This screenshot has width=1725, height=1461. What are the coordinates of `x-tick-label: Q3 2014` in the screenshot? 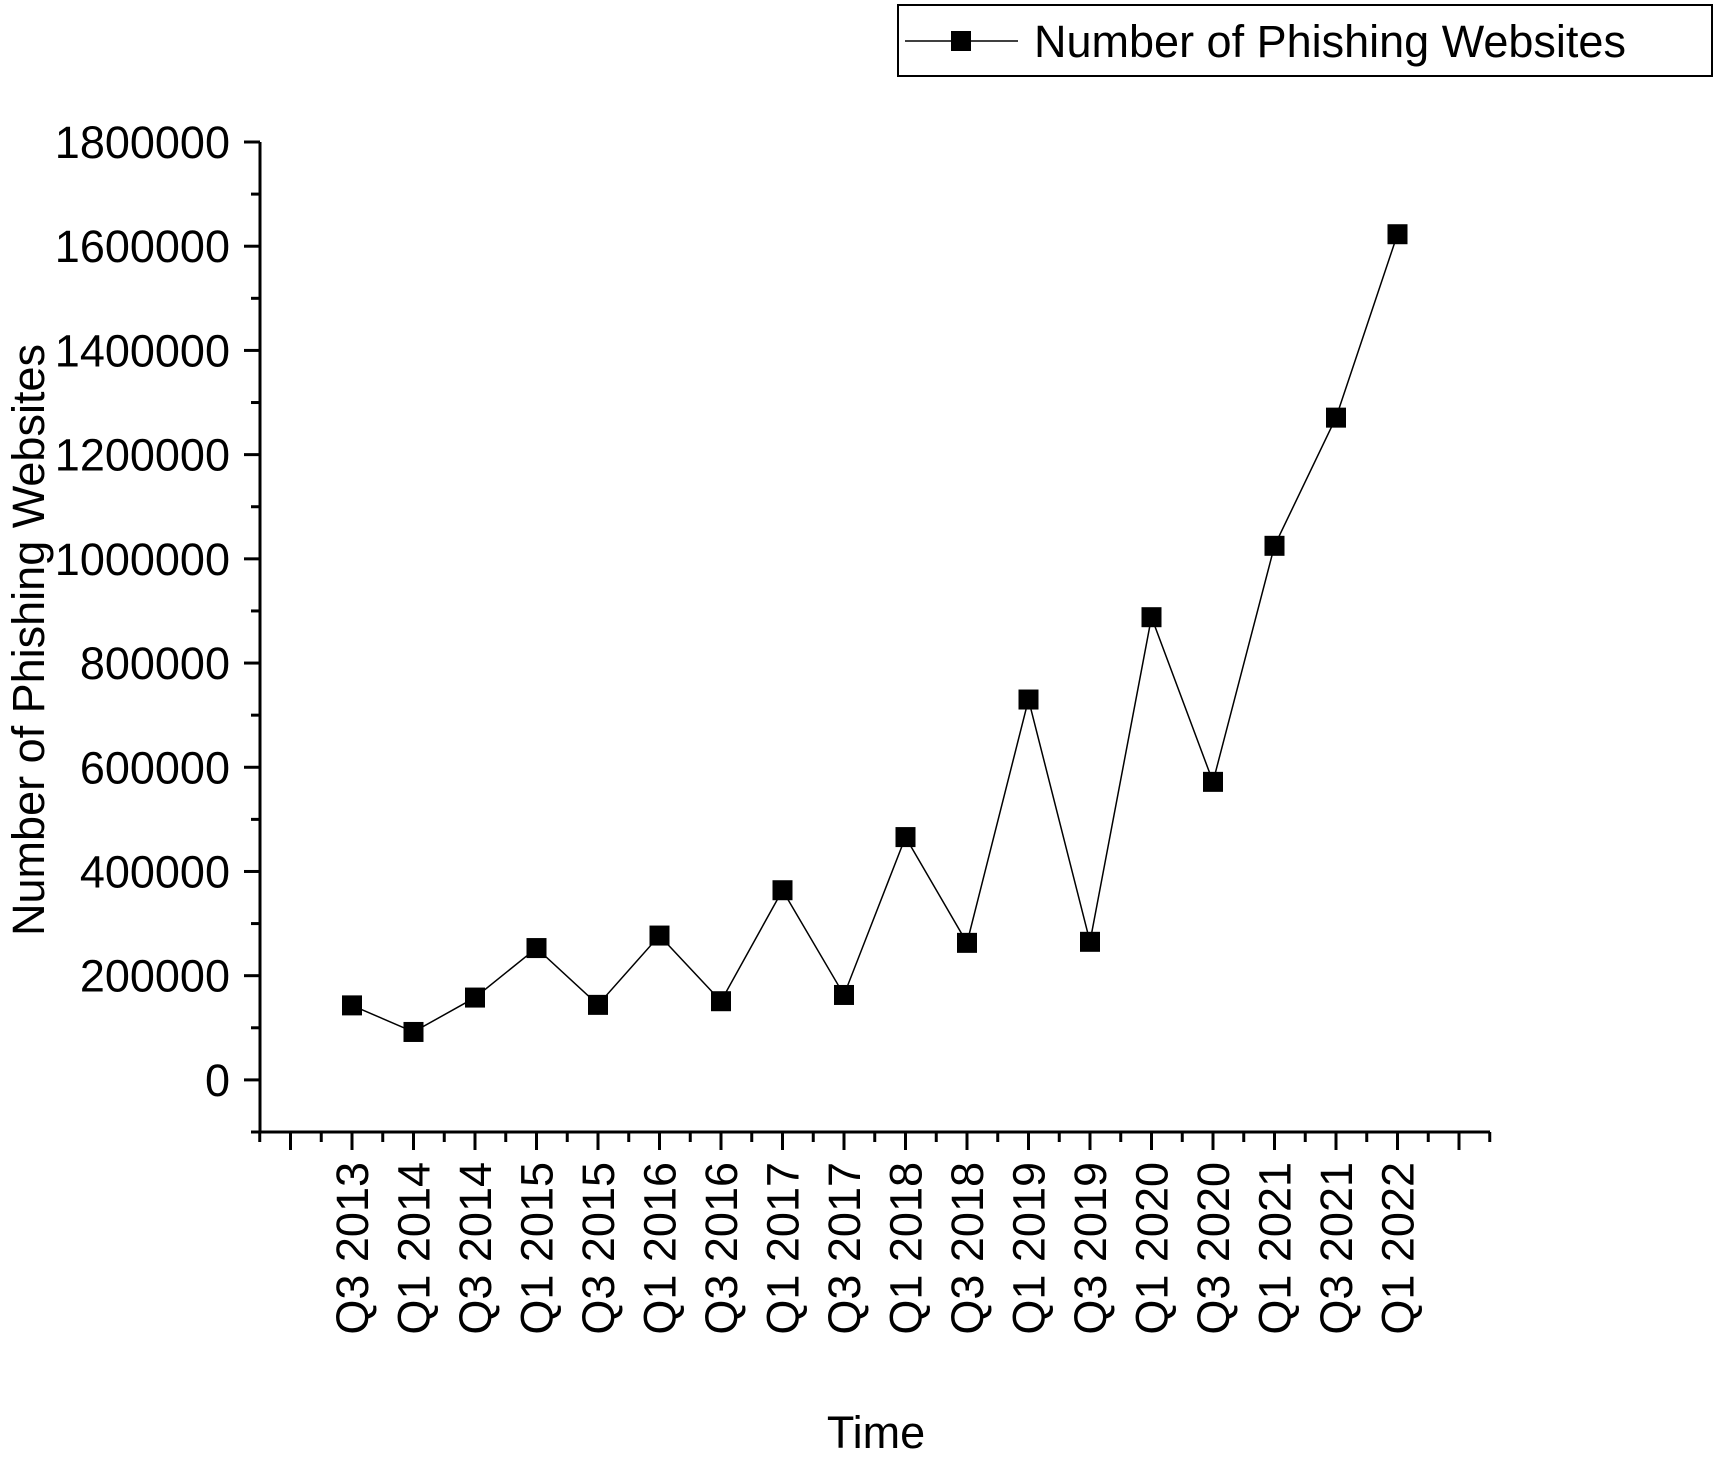 It's located at (475, 1248).